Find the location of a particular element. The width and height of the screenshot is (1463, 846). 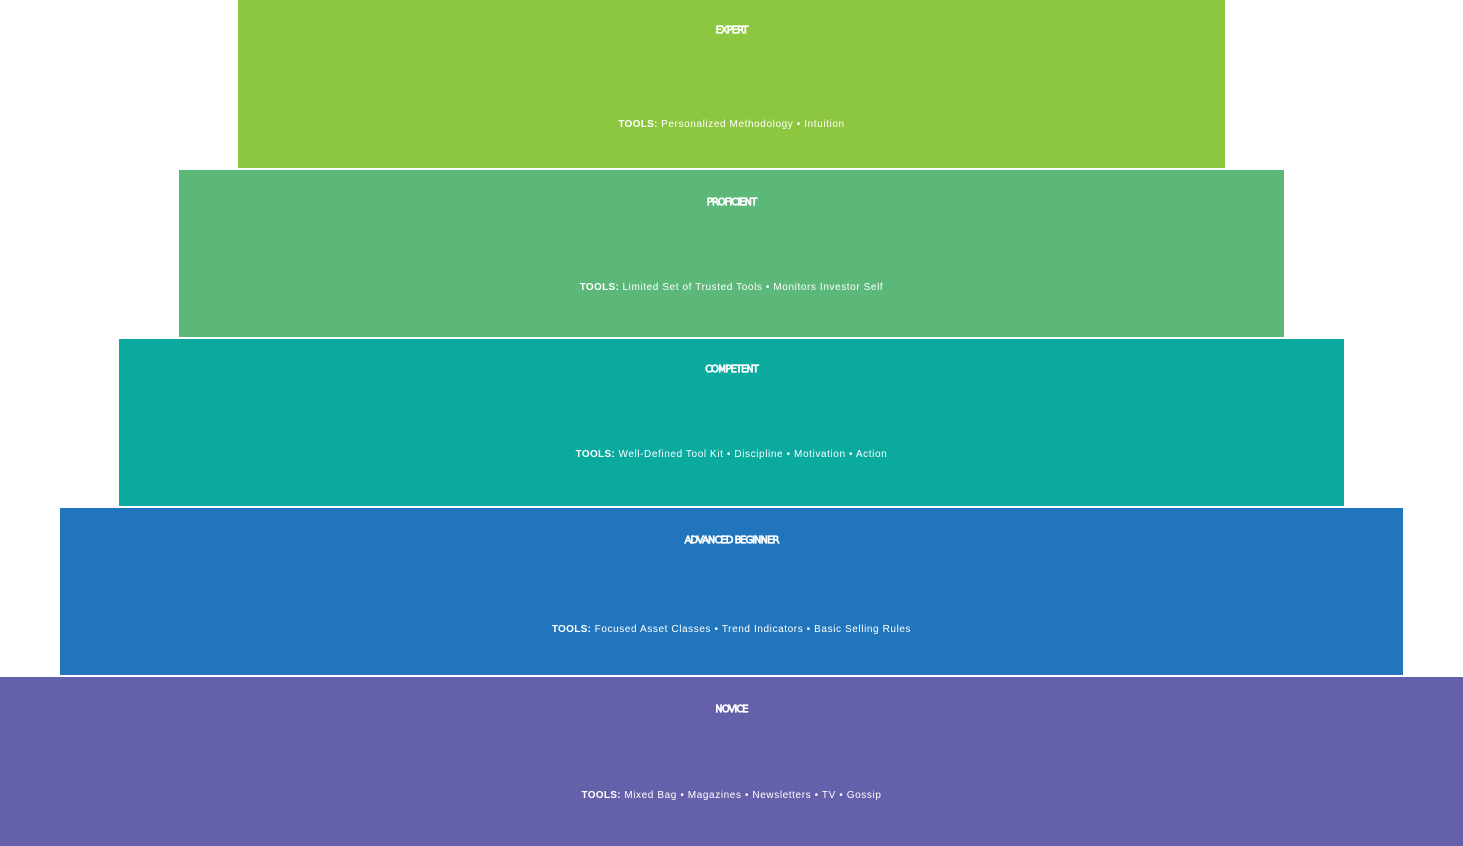

tier-title: COMPETENT is located at coordinates (731, 369).